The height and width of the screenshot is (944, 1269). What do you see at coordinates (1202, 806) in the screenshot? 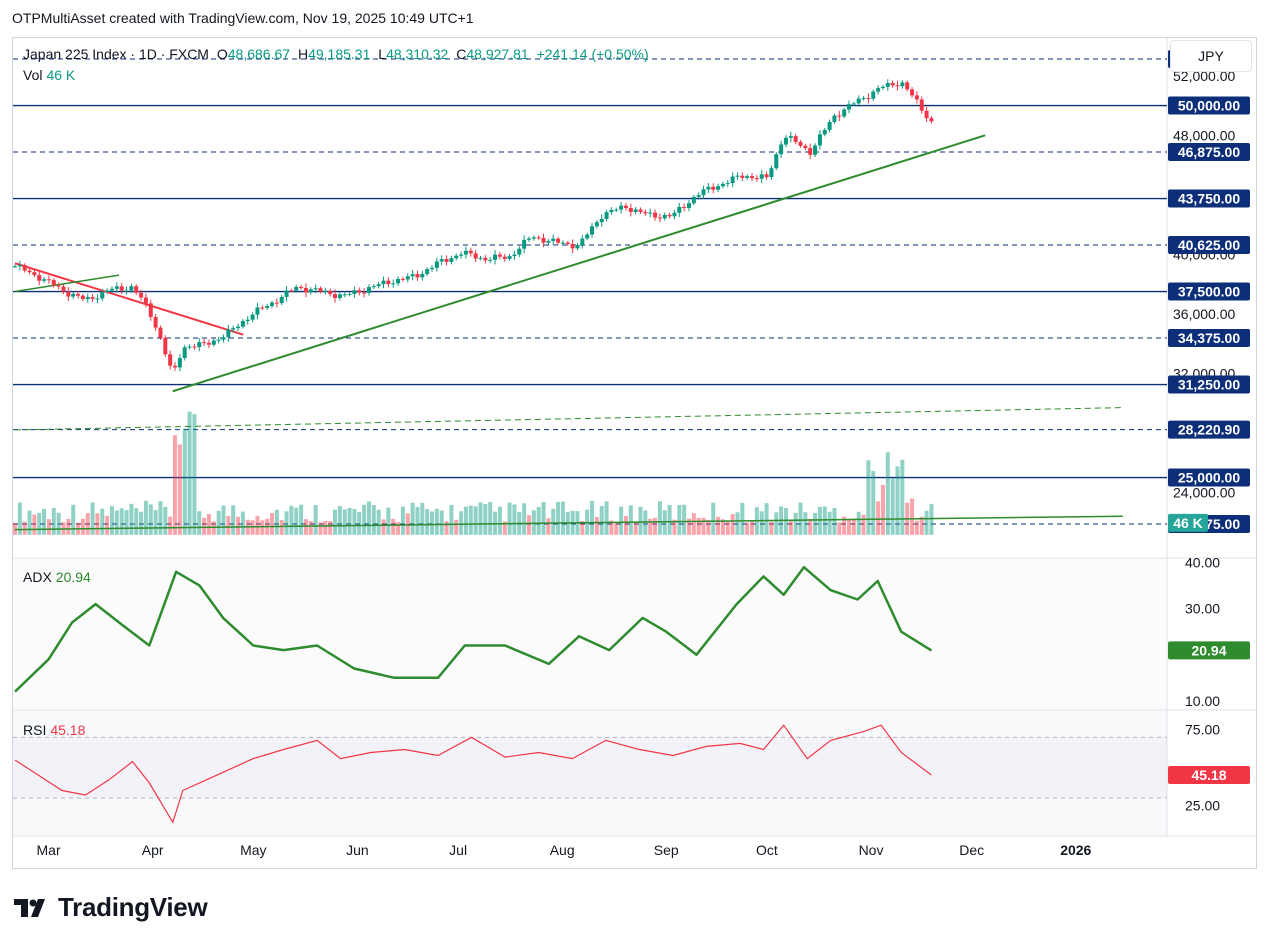
I see `rsi-axis-tick: 25.00` at bounding box center [1202, 806].